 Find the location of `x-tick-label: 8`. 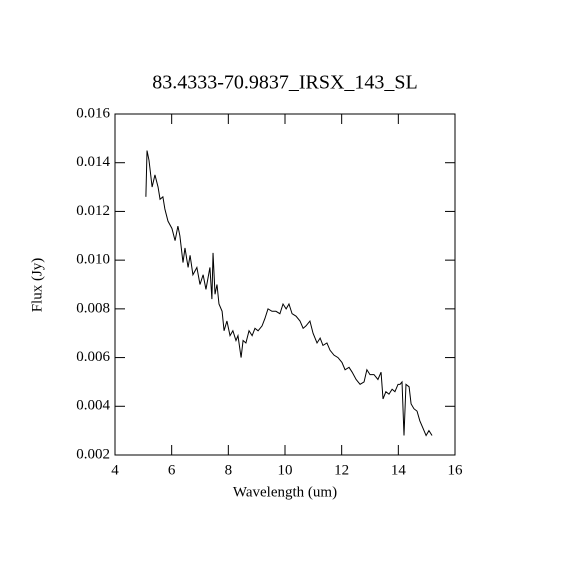

x-tick-label: 8 is located at coordinates (229, 470).